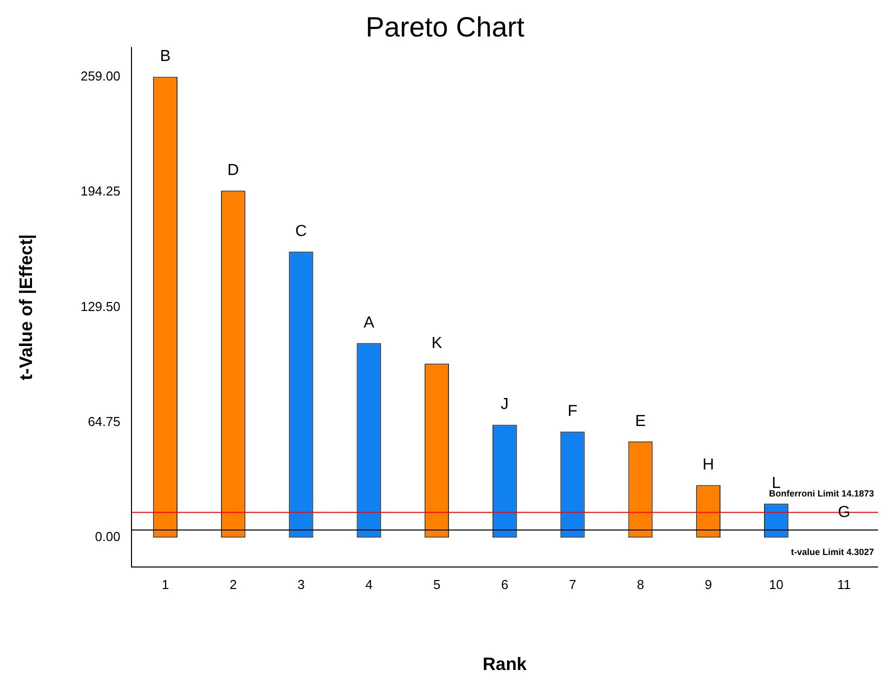  What do you see at coordinates (573, 411) in the screenshot?
I see `annotation: F` at bounding box center [573, 411].